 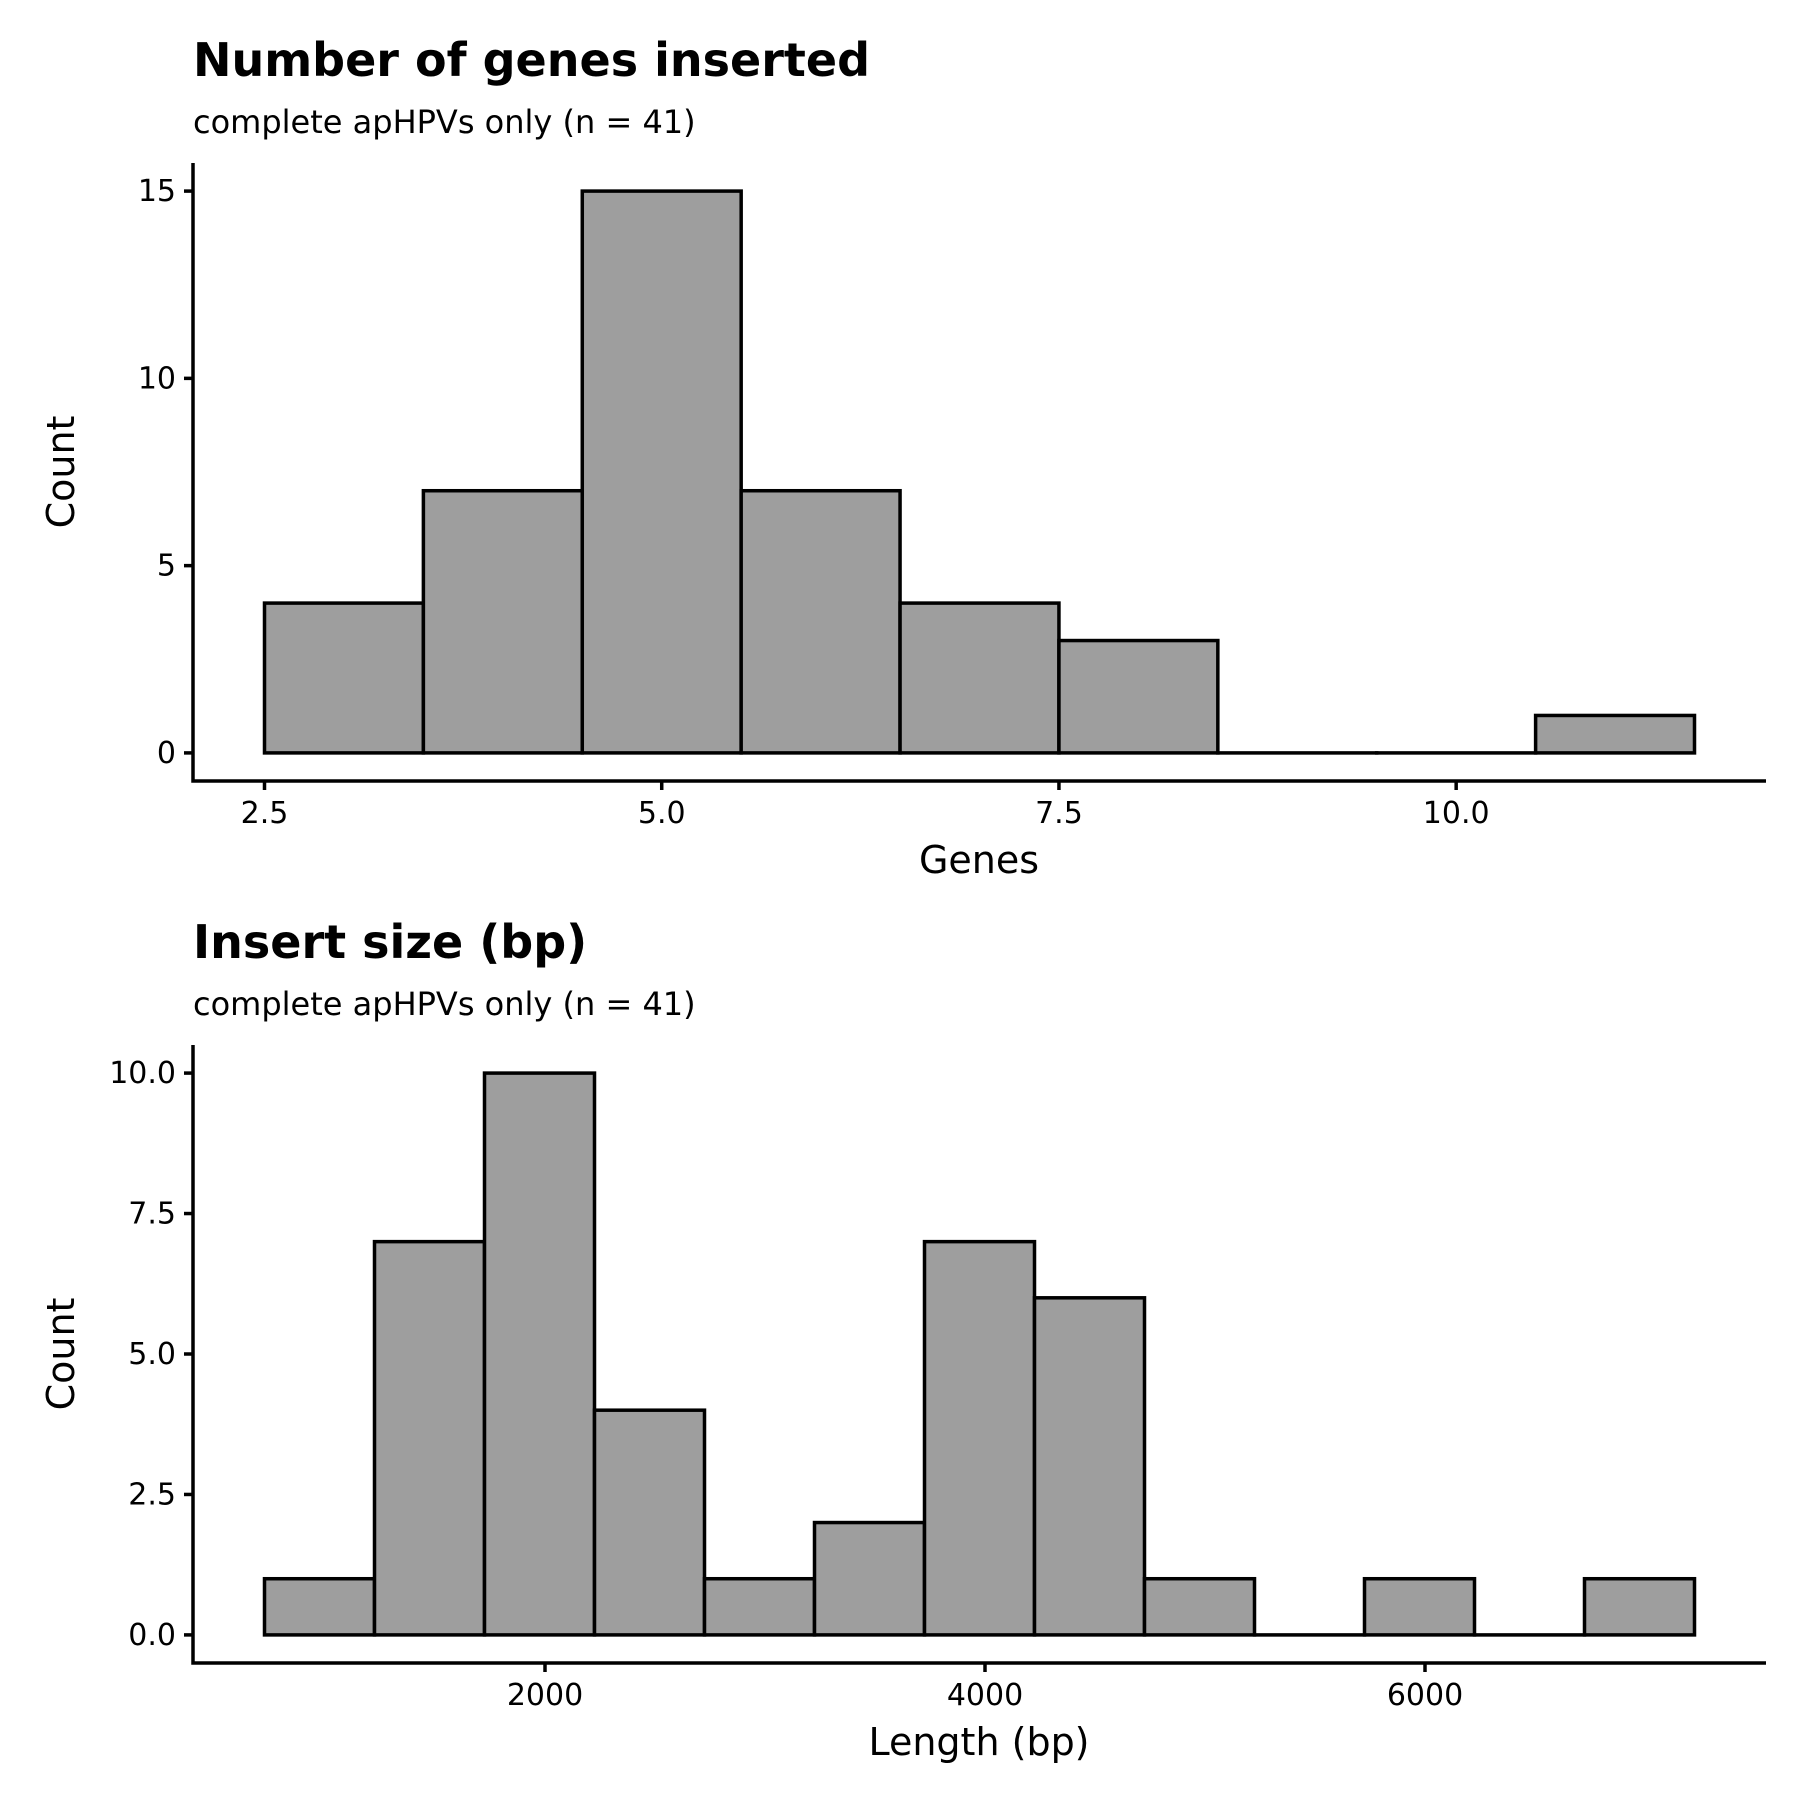 I want to click on insert-size-y-tick-label-1: 0.0, so click(x=152, y=1635).